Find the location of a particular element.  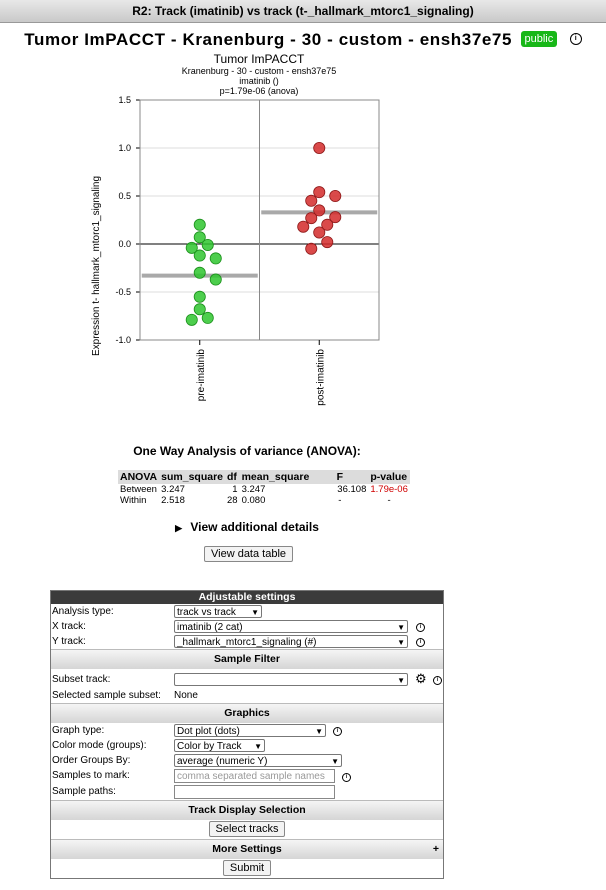

samples-mark-placeholder: comma separated sample names is located at coordinates (251, 776).